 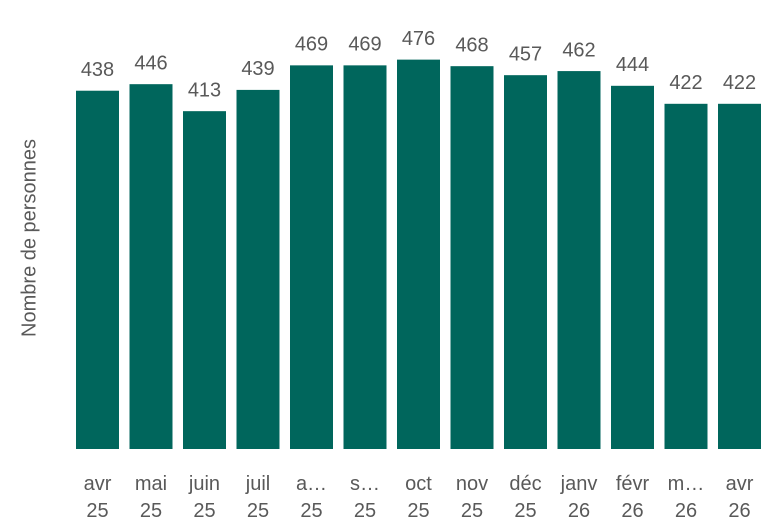 I want to click on x-tick-label-line: juin, so click(x=204, y=484).